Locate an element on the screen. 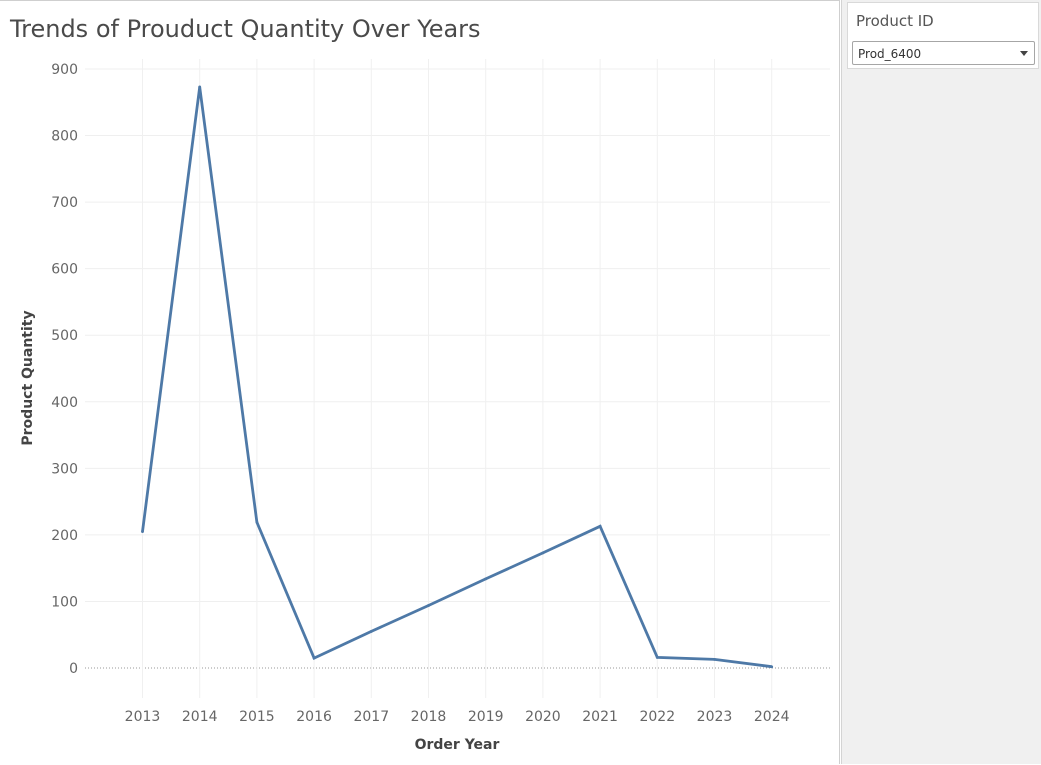 The width and height of the screenshot is (1041, 765). x-tick-label: 2021 is located at coordinates (600, 717).